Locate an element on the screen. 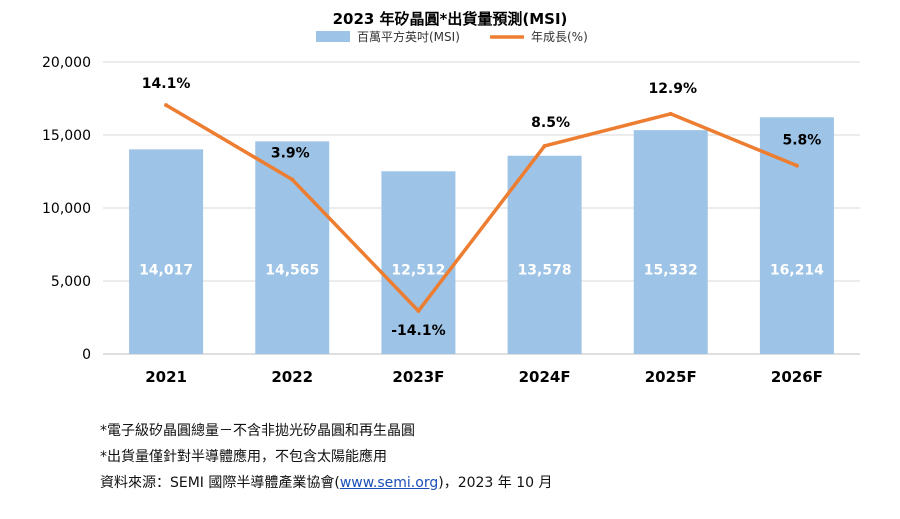  line-value-label: -14.1% is located at coordinates (418, 331).